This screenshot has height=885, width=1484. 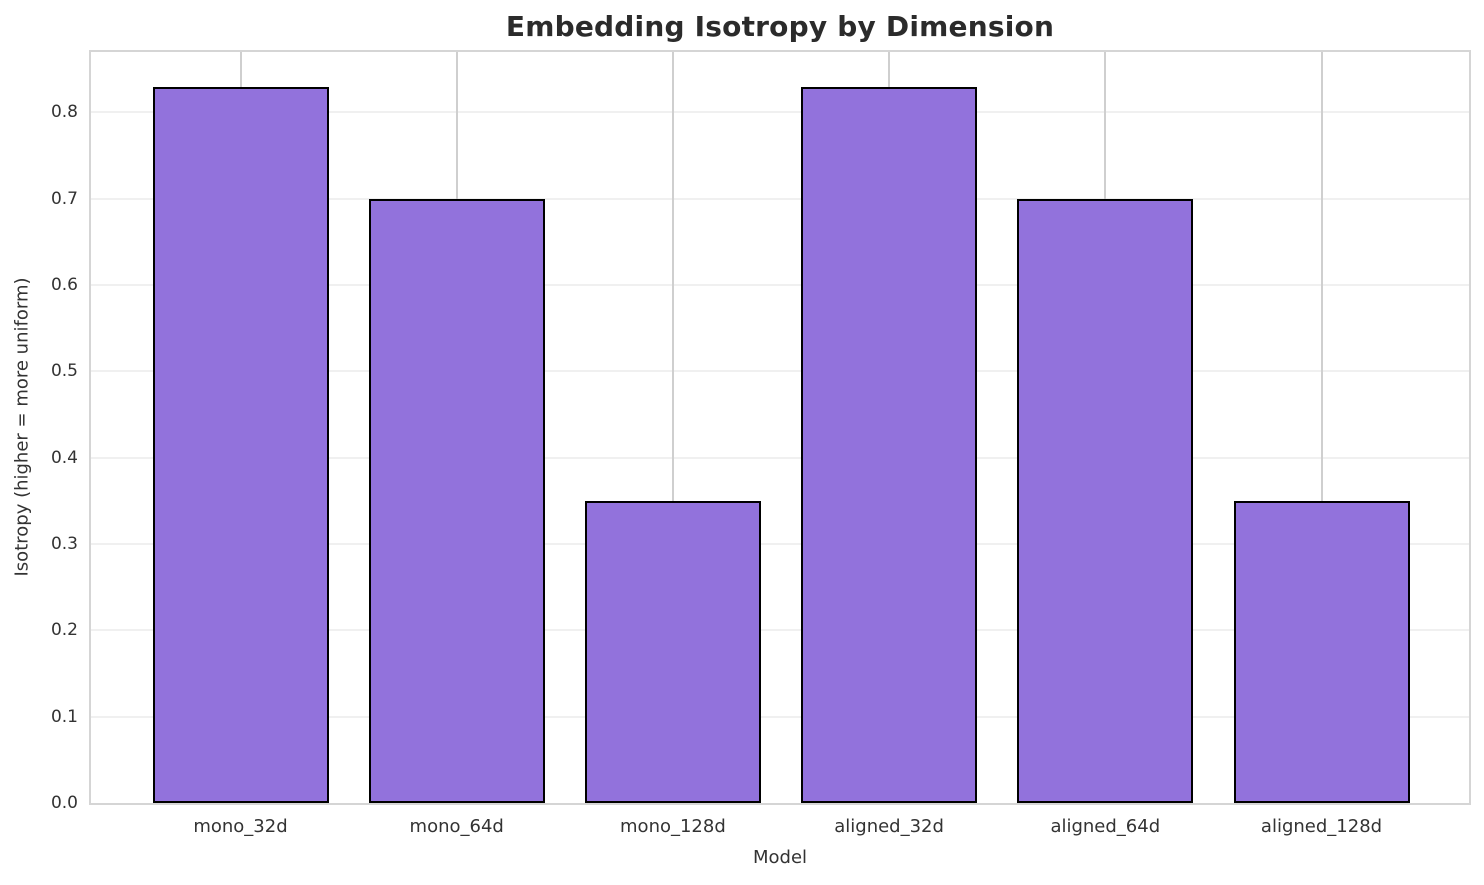 I want to click on y-tick-label: 0.2, so click(x=64, y=630).